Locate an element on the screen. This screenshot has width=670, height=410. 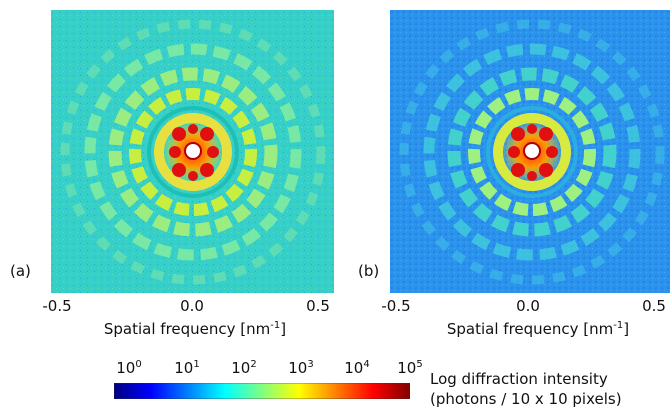
colorbar-tick-2: 102 is located at coordinates (244, 368).